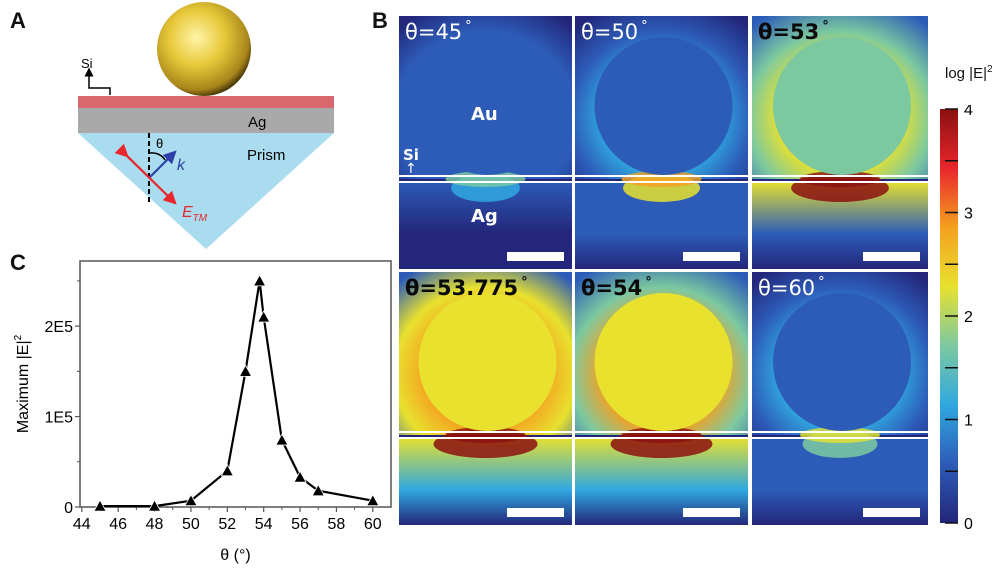 This screenshot has width=1000, height=568. Describe the element at coordinates (206, 191) in the screenshot. I see `prism-shape` at that location.